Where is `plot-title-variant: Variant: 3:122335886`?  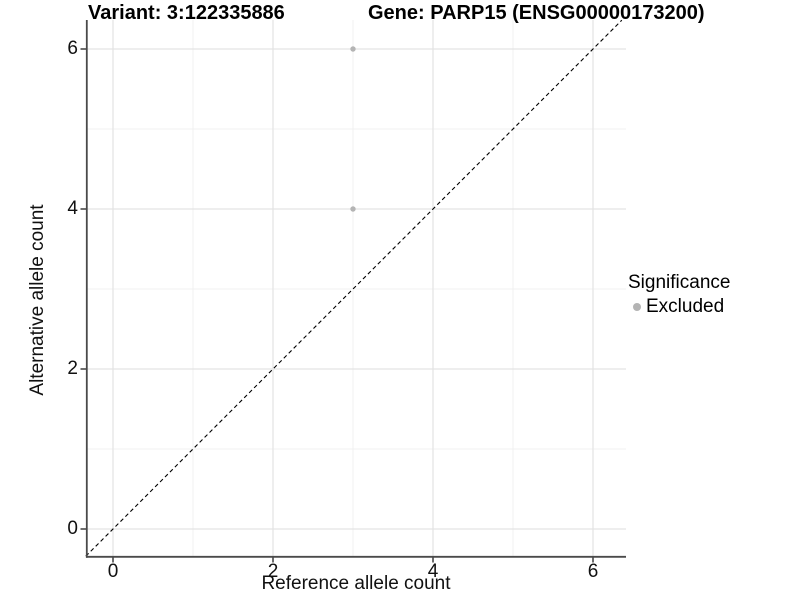 plot-title-variant: Variant: 3:122335886 is located at coordinates (186, 13).